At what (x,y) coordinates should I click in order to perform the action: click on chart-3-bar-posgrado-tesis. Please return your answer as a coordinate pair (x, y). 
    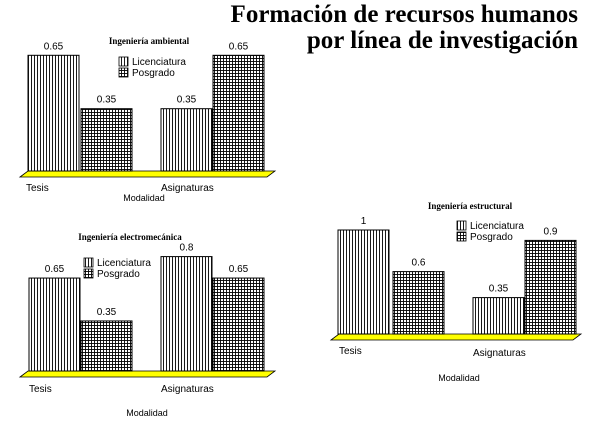
    Looking at the image, I should click on (418, 303).